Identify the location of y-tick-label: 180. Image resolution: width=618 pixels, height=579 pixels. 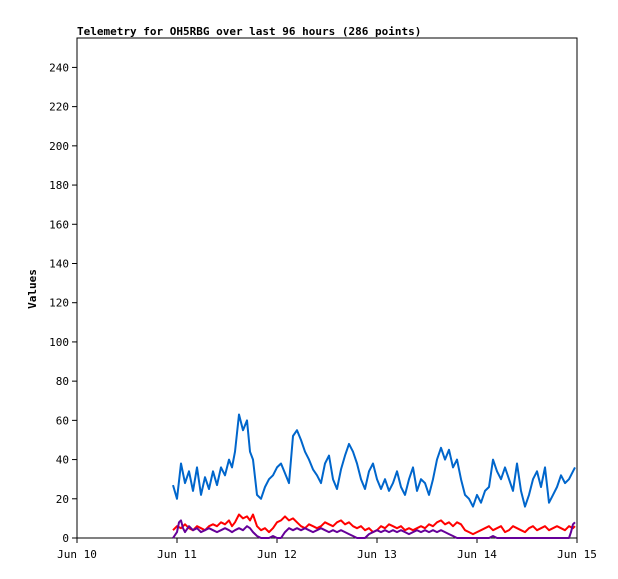
(59, 185).